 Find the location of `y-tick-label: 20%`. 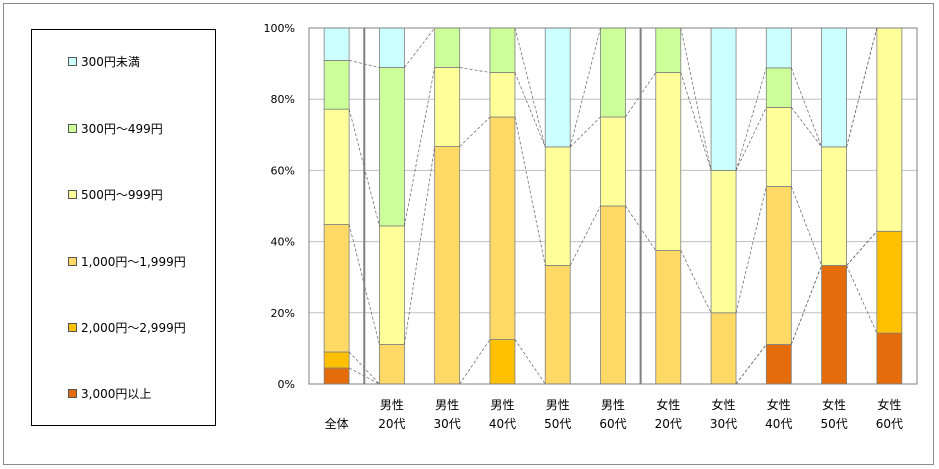

y-tick-label: 20% is located at coordinates (283, 313).